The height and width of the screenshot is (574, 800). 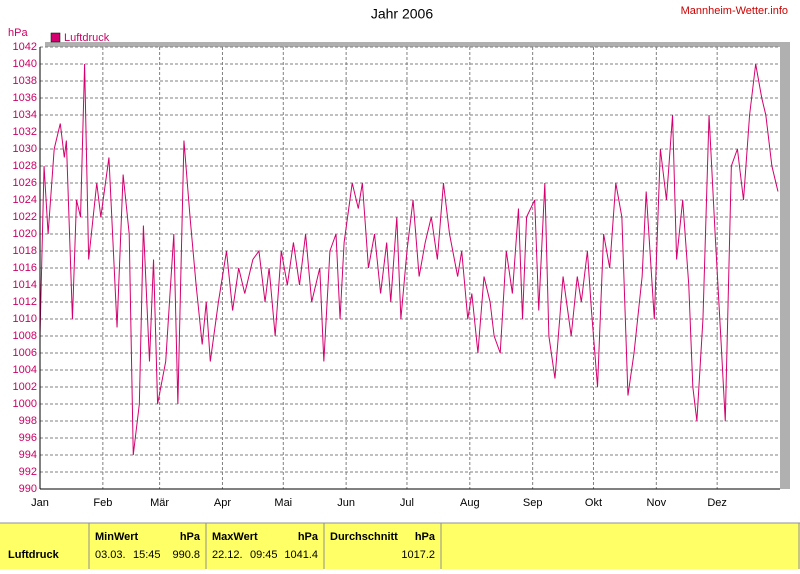 I want to click on y-tick-label: 1002, so click(x=25, y=387).